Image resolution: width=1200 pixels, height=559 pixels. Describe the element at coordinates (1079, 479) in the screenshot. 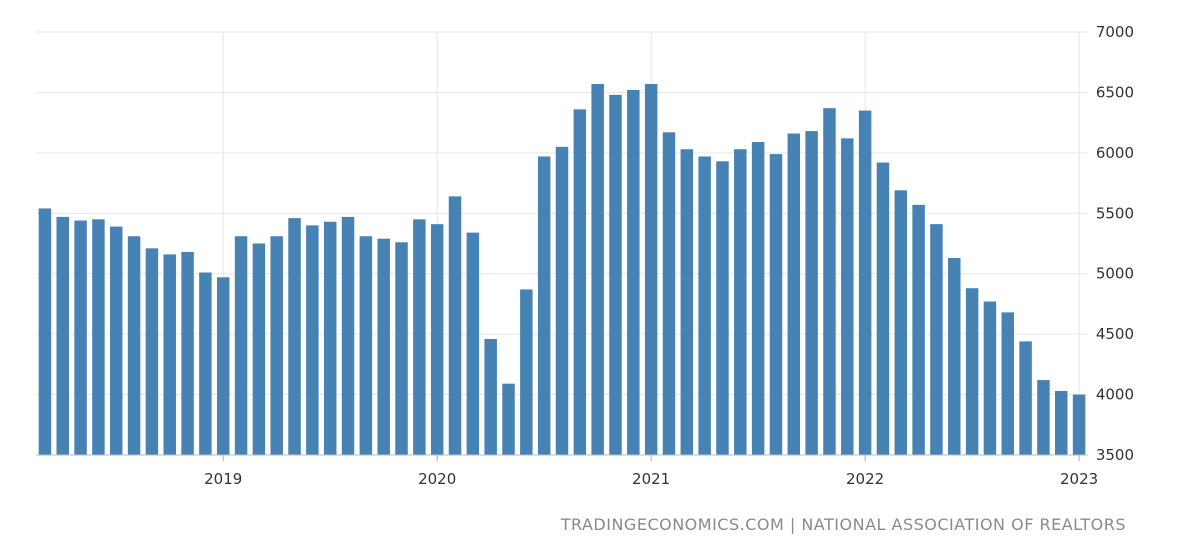

I see `x-tick-label: 2023` at that location.